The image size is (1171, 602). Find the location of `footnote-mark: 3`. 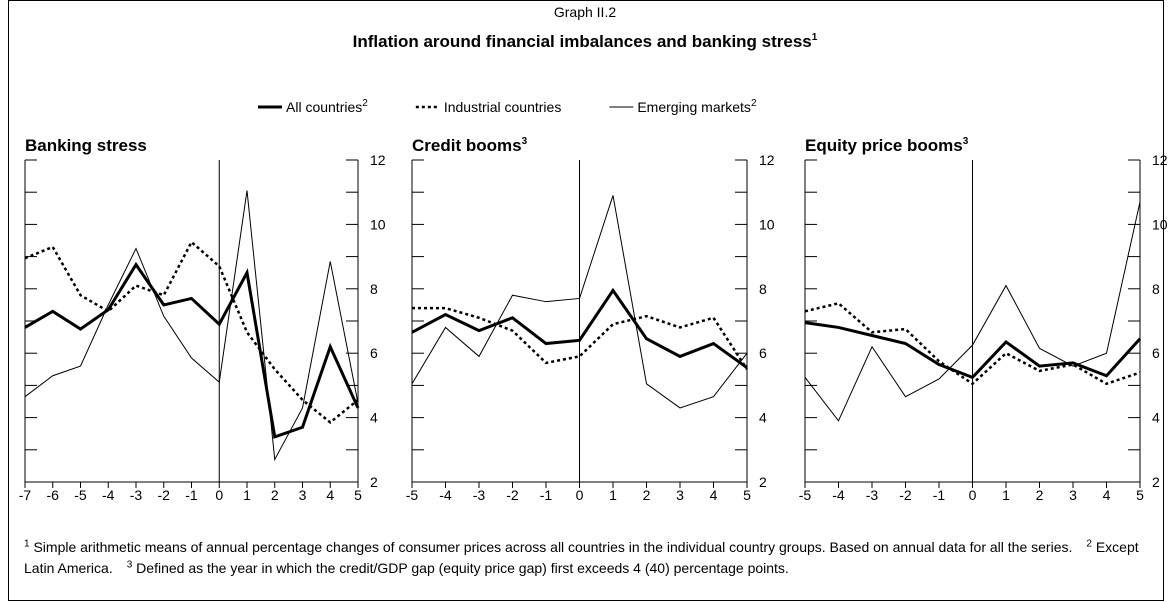

footnote-mark: 3 is located at coordinates (129, 565).